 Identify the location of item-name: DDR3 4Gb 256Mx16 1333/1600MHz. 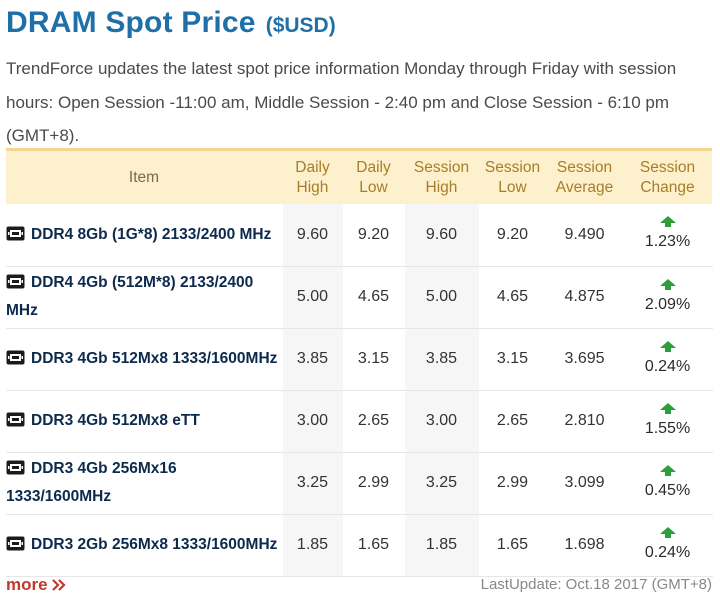
(91, 482).